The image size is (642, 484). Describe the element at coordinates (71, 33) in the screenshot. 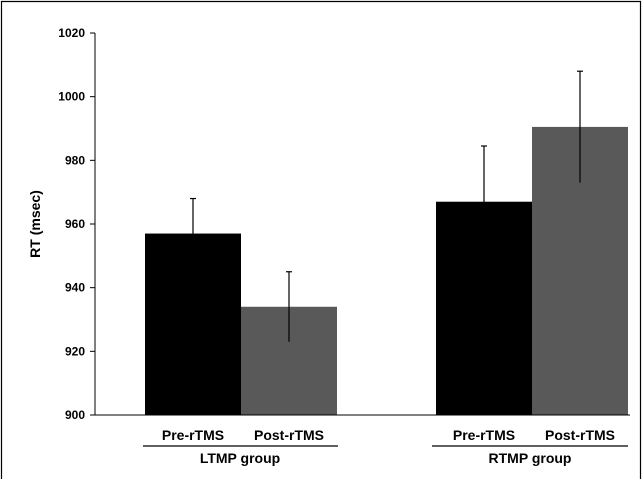

I see `y-tick-label: 1020` at that location.